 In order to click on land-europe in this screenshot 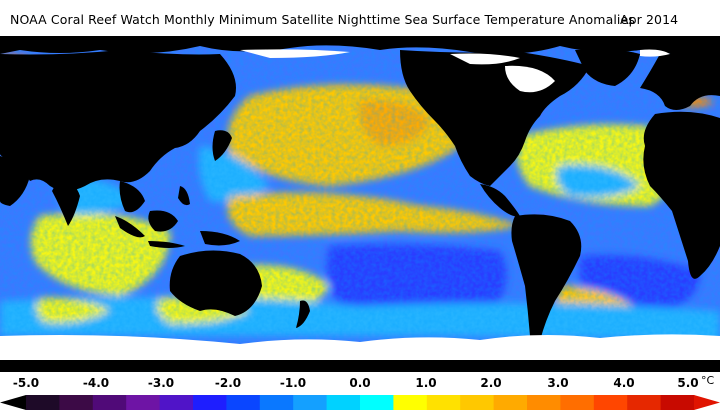, I will do `click(680, 81)`.